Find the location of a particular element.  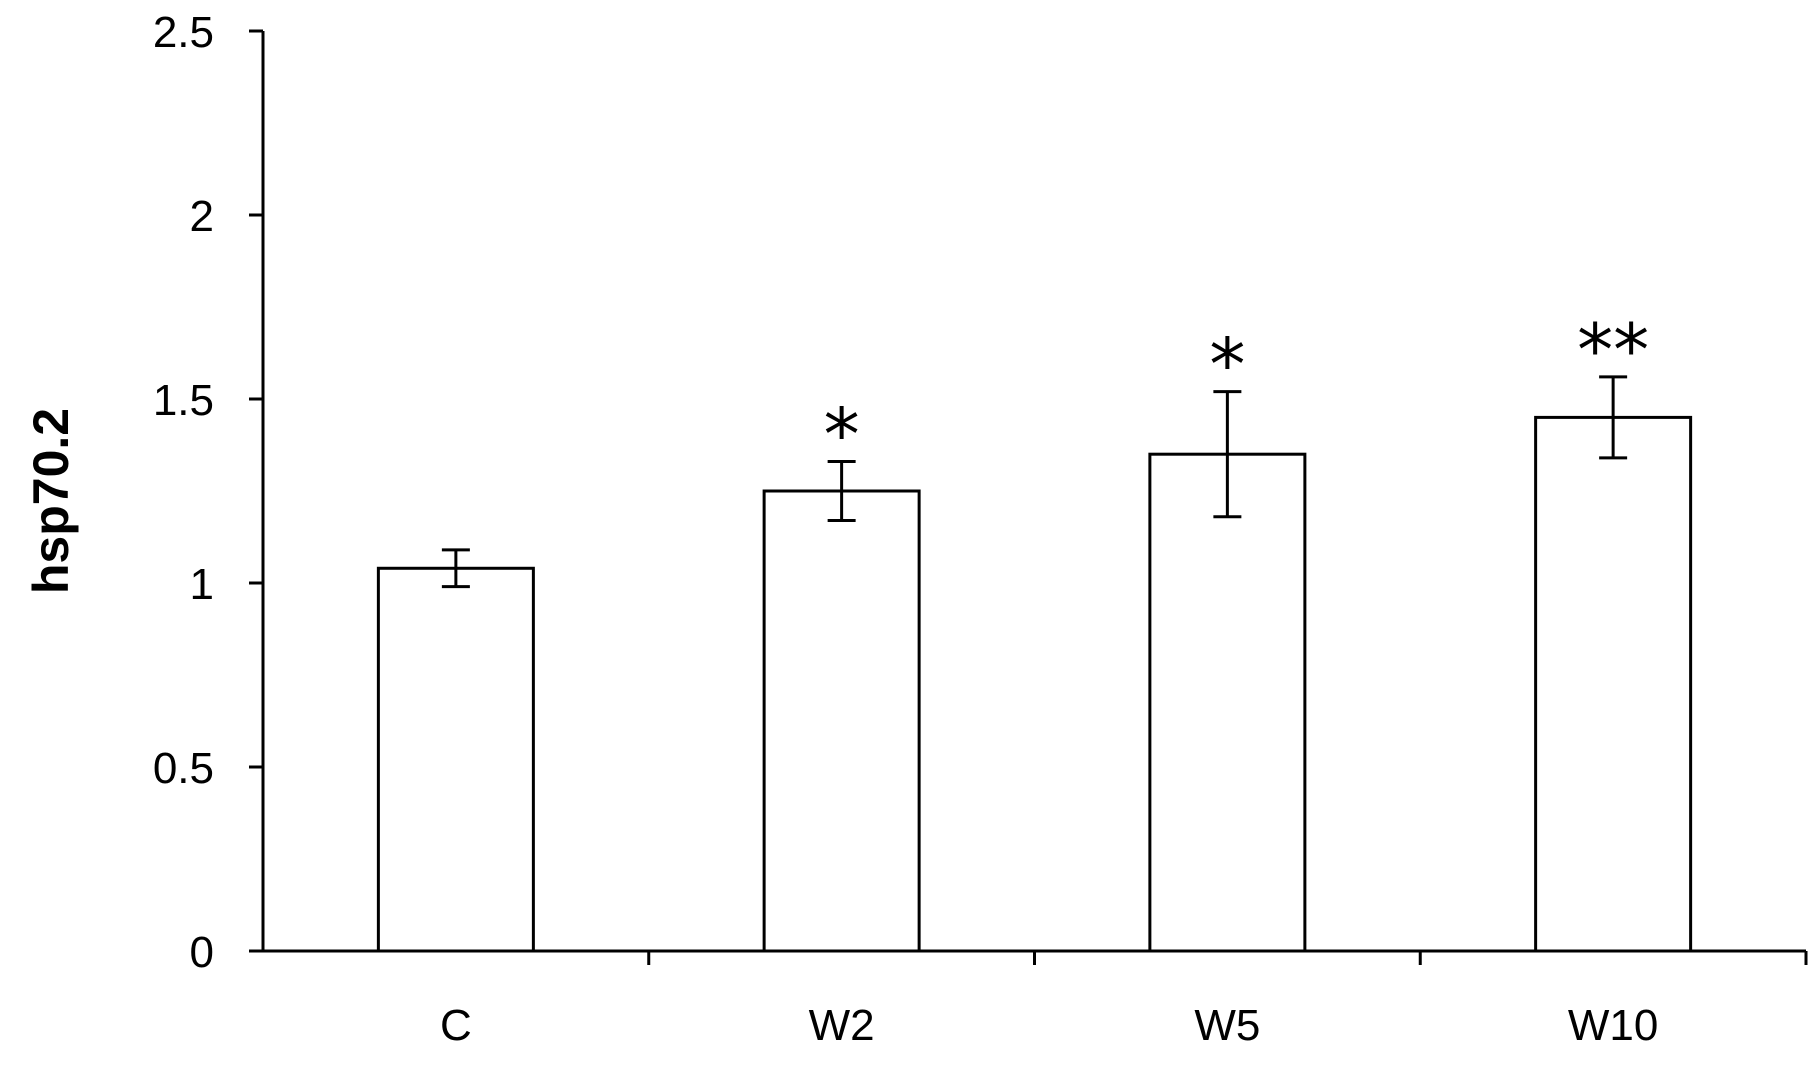

x-tick-label: W10 is located at coordinates (1613, 1025).